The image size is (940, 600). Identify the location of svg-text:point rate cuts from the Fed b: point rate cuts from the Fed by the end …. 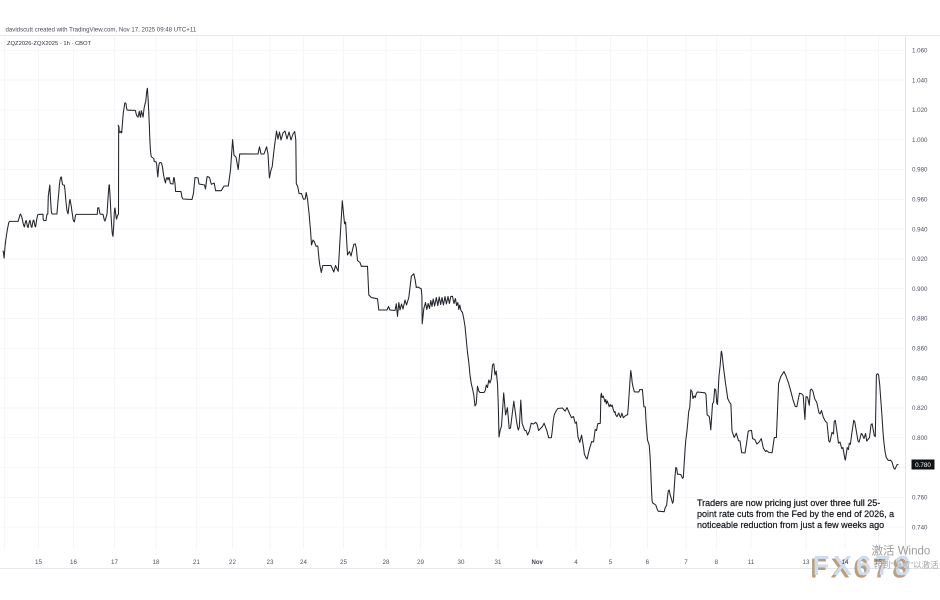
(795, 514).